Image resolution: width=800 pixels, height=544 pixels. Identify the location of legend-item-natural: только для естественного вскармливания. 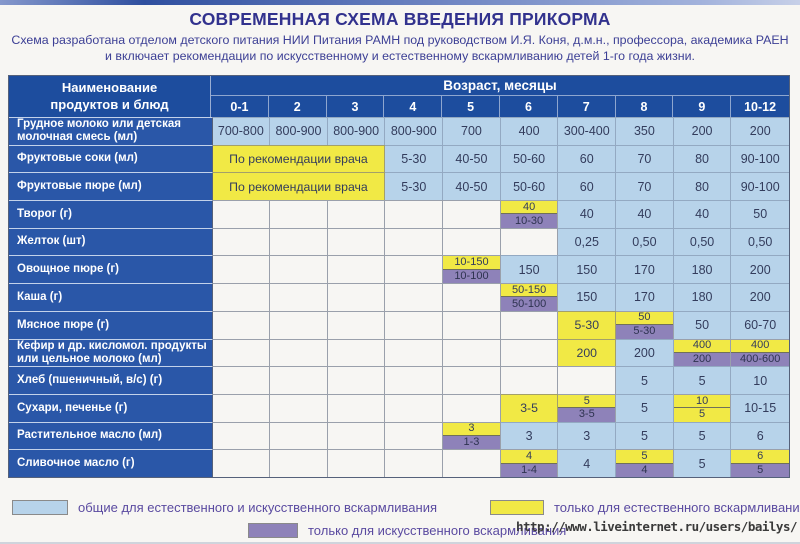
(645, 507).